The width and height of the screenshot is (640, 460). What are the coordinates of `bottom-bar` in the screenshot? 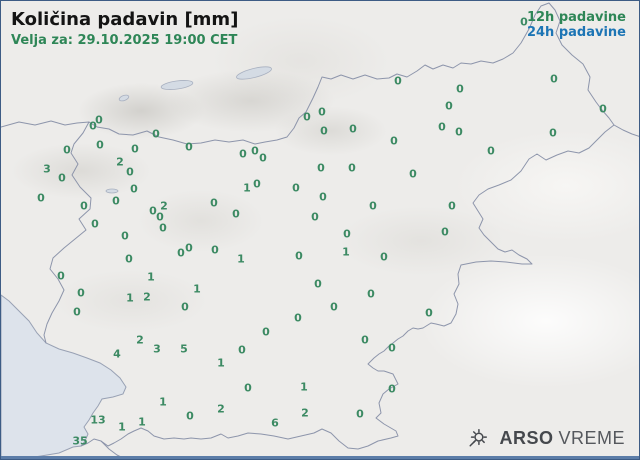 It's located at (320, 457).